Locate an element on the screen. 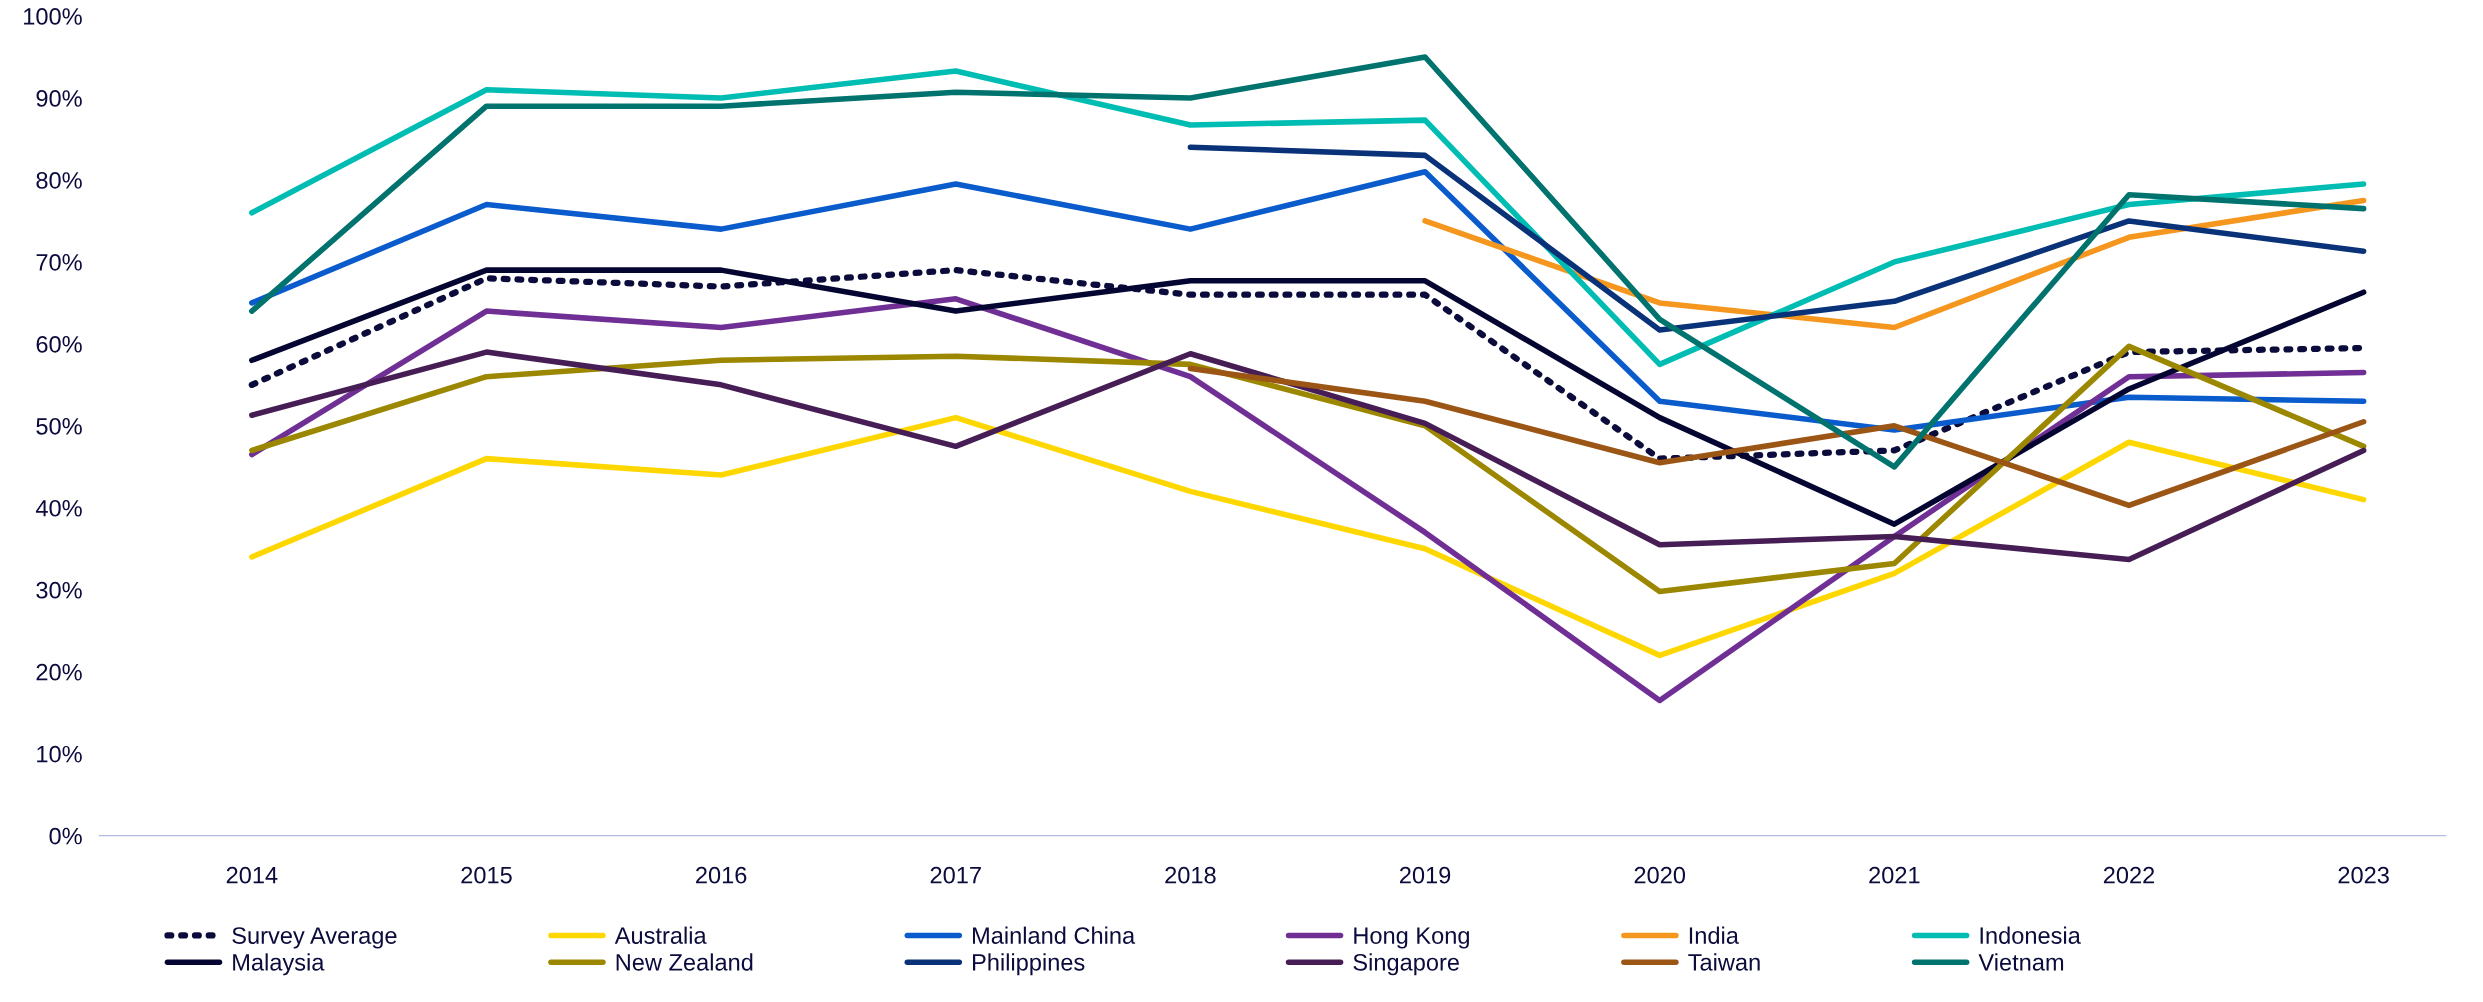 This screenshot has height=1002, width=2483. x-tick-label: 2021 is located at coordinates (1894, 875).